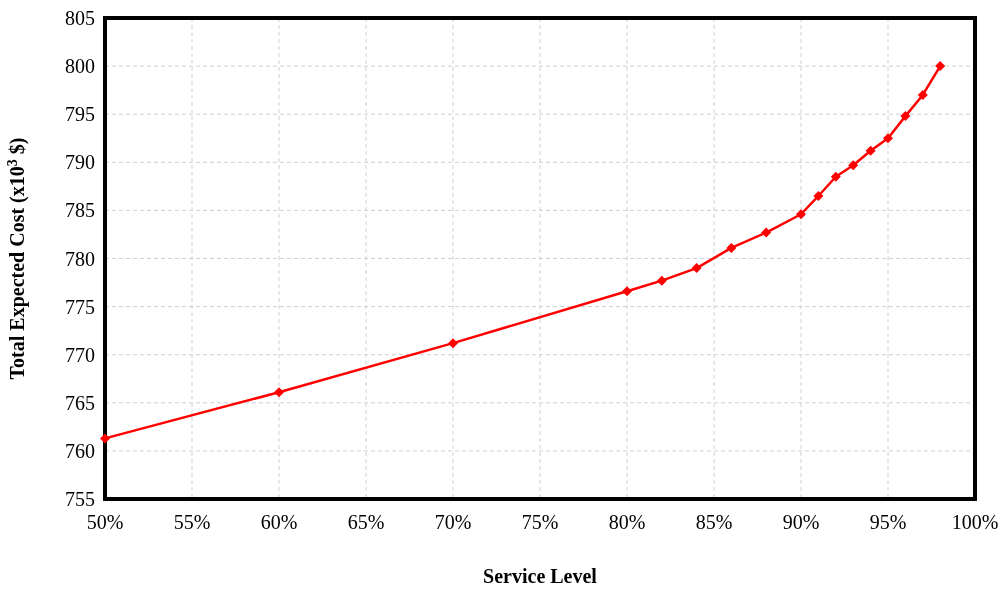  I want to click on x-tick-label: 80%, so click(627, 522).